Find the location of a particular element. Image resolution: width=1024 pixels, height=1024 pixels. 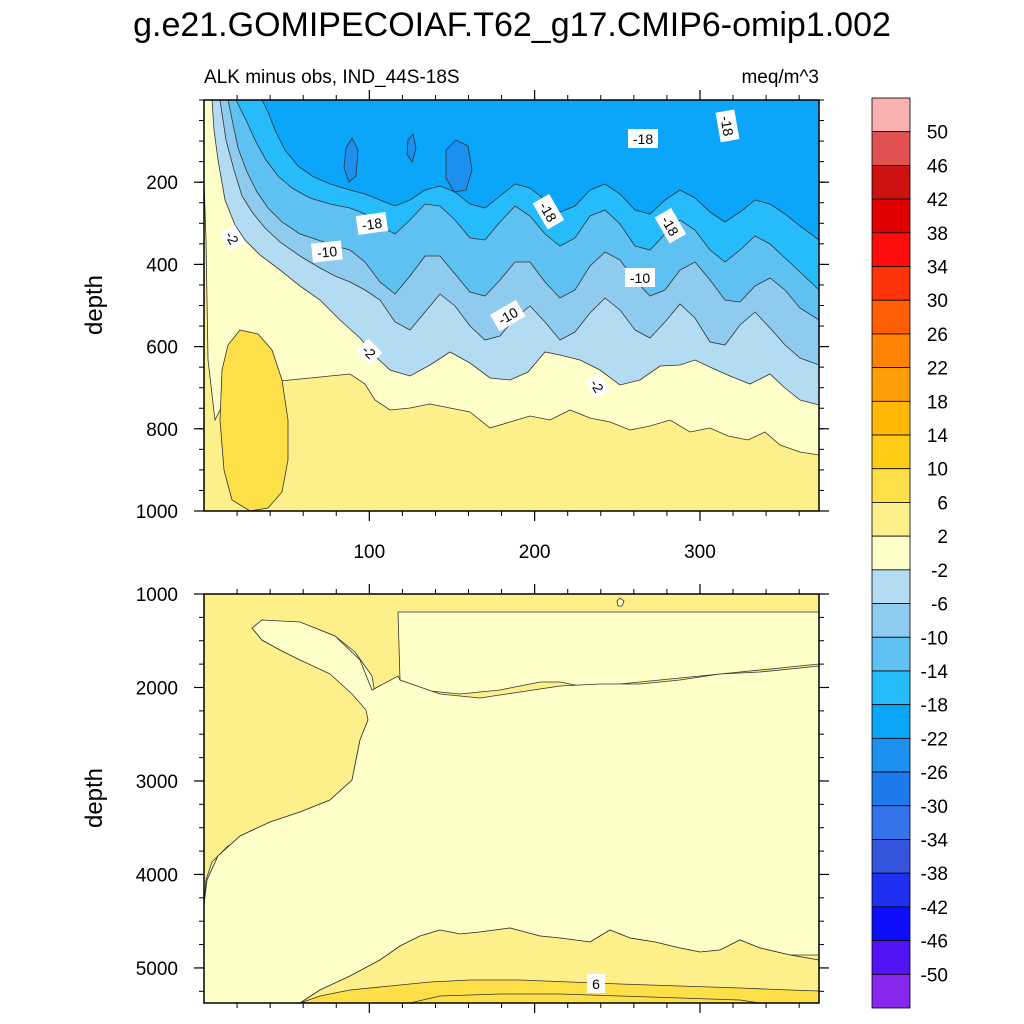

colorbar-label: 2 is located at coordinates (942, 537).